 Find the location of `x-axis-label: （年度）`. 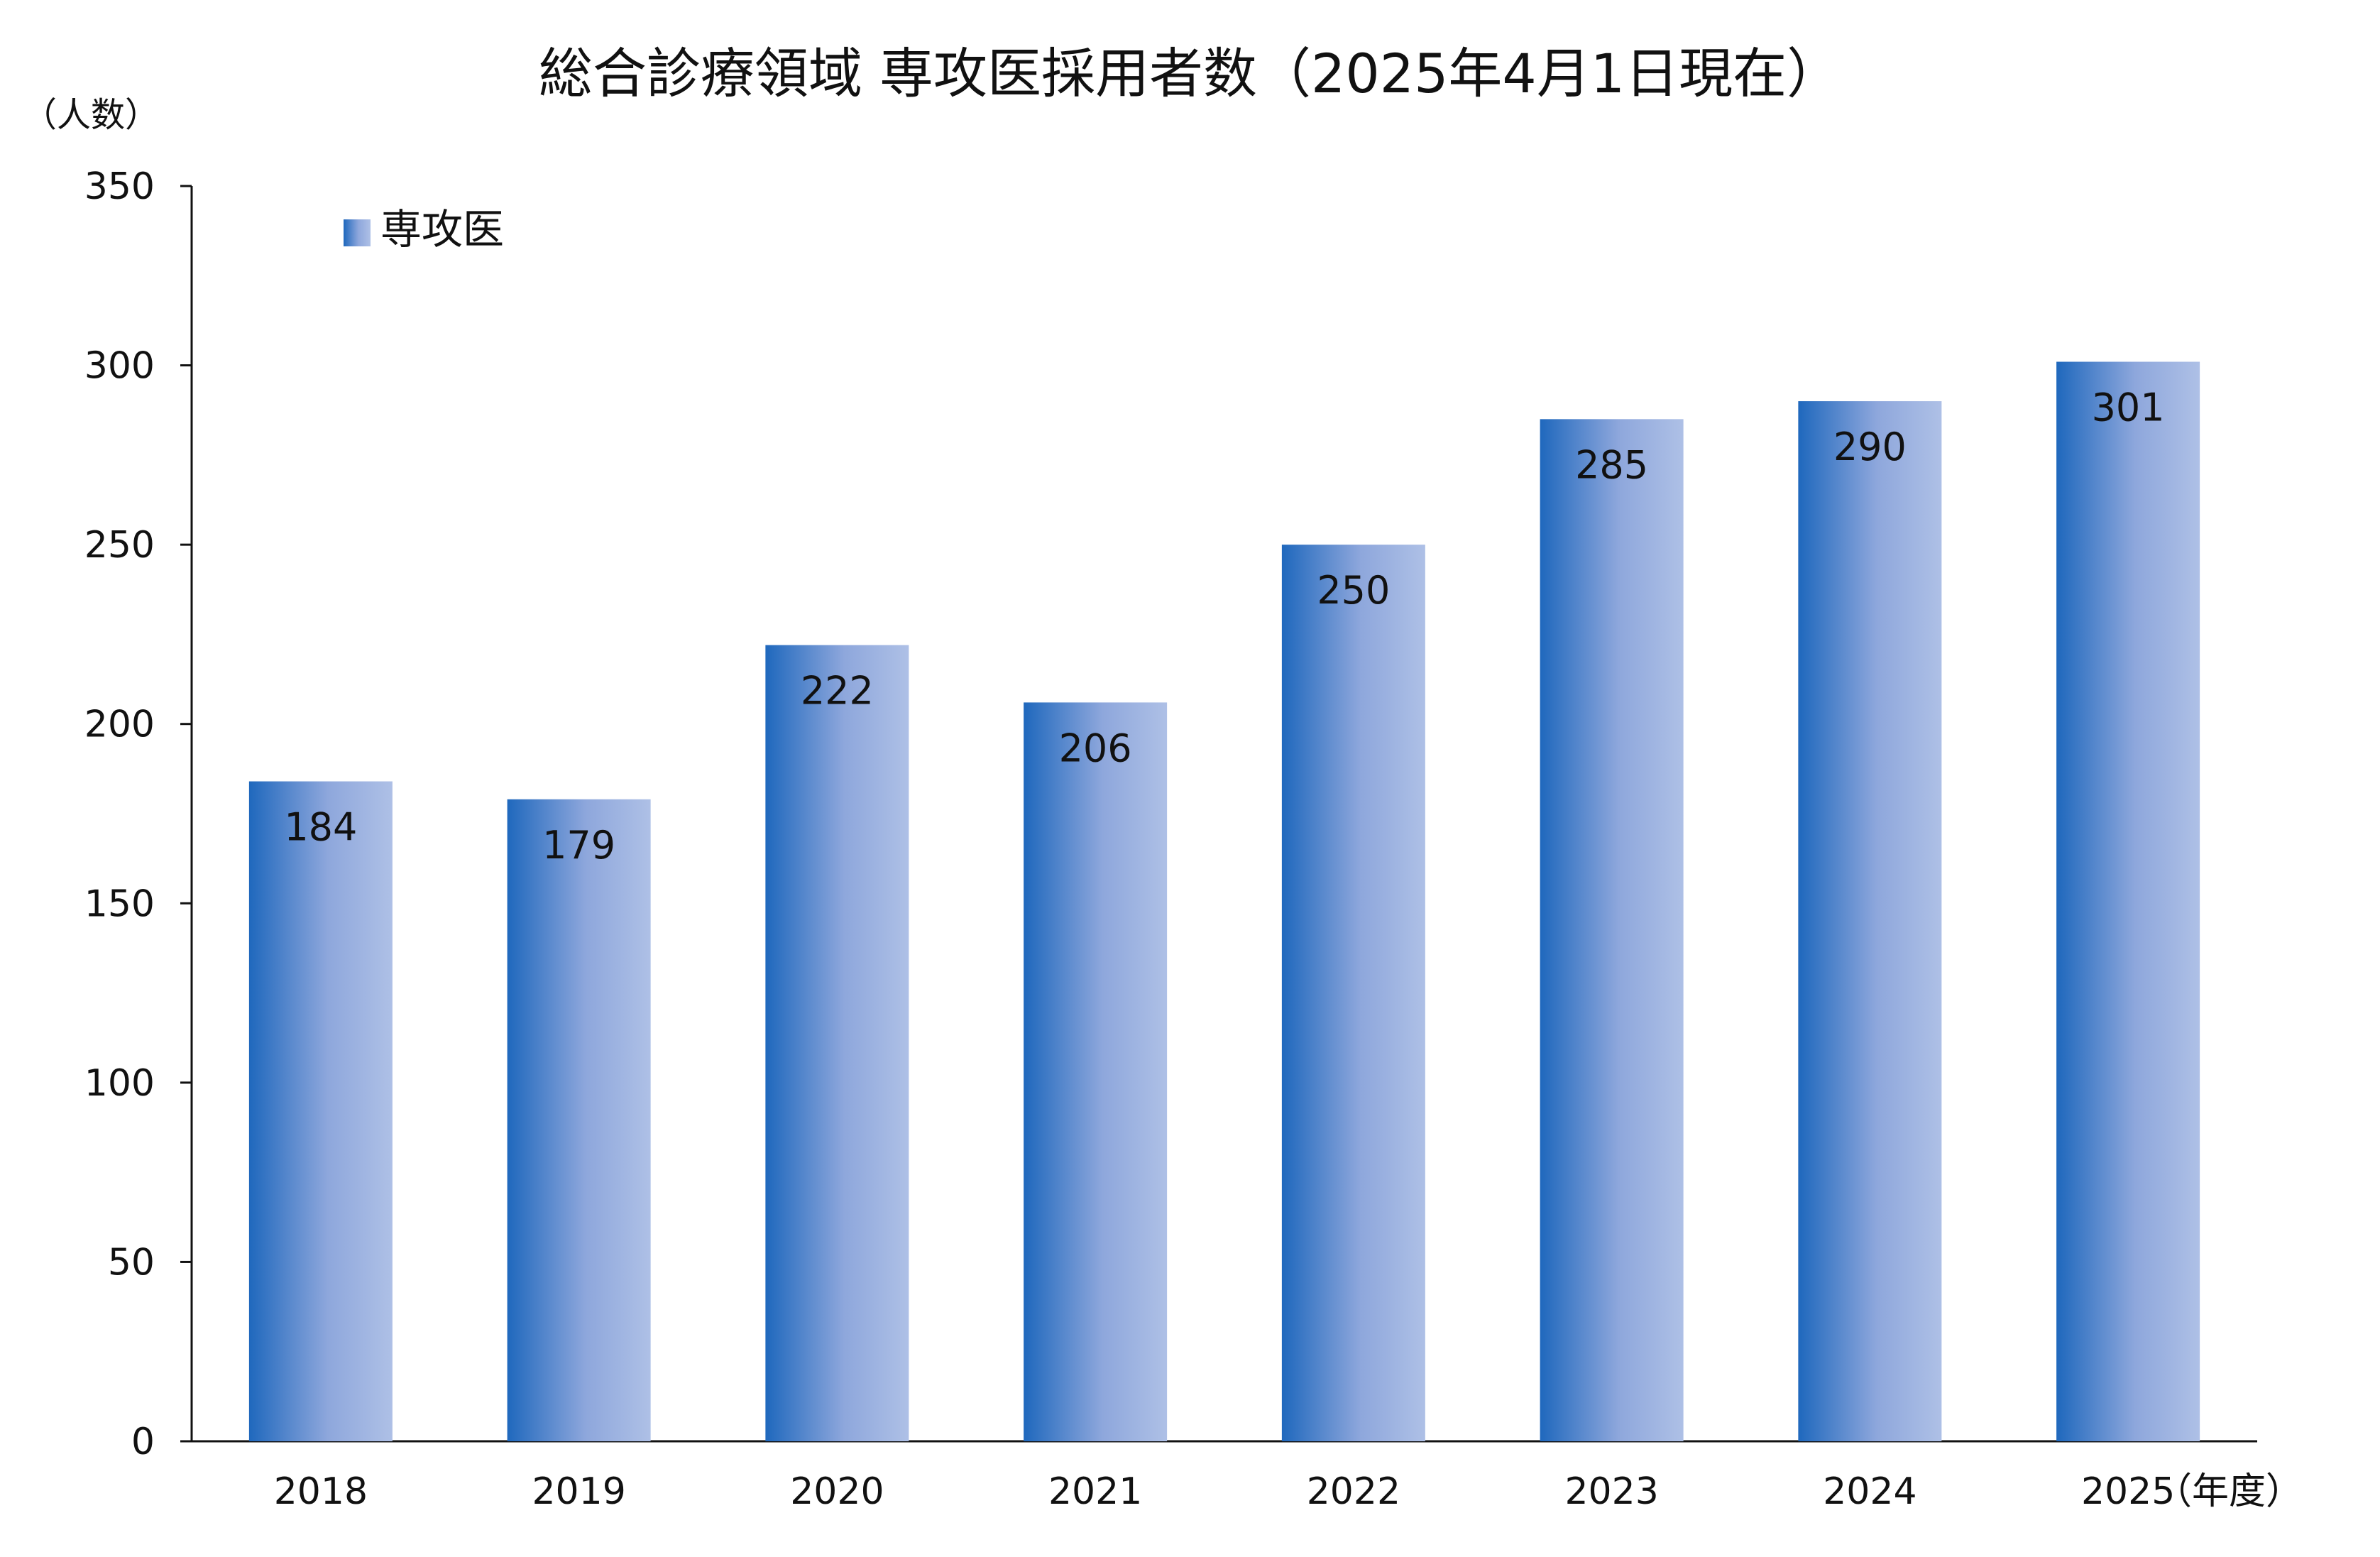

x-axis-label: （年度） is located at coordinates (2229, 1491).